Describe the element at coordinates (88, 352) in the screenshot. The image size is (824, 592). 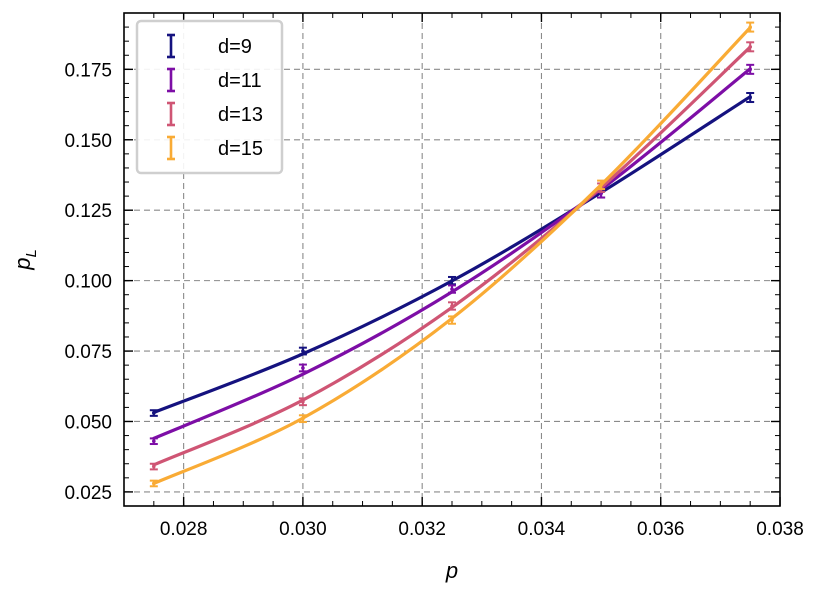
I see `y-tick-label: 0.075` at that location.